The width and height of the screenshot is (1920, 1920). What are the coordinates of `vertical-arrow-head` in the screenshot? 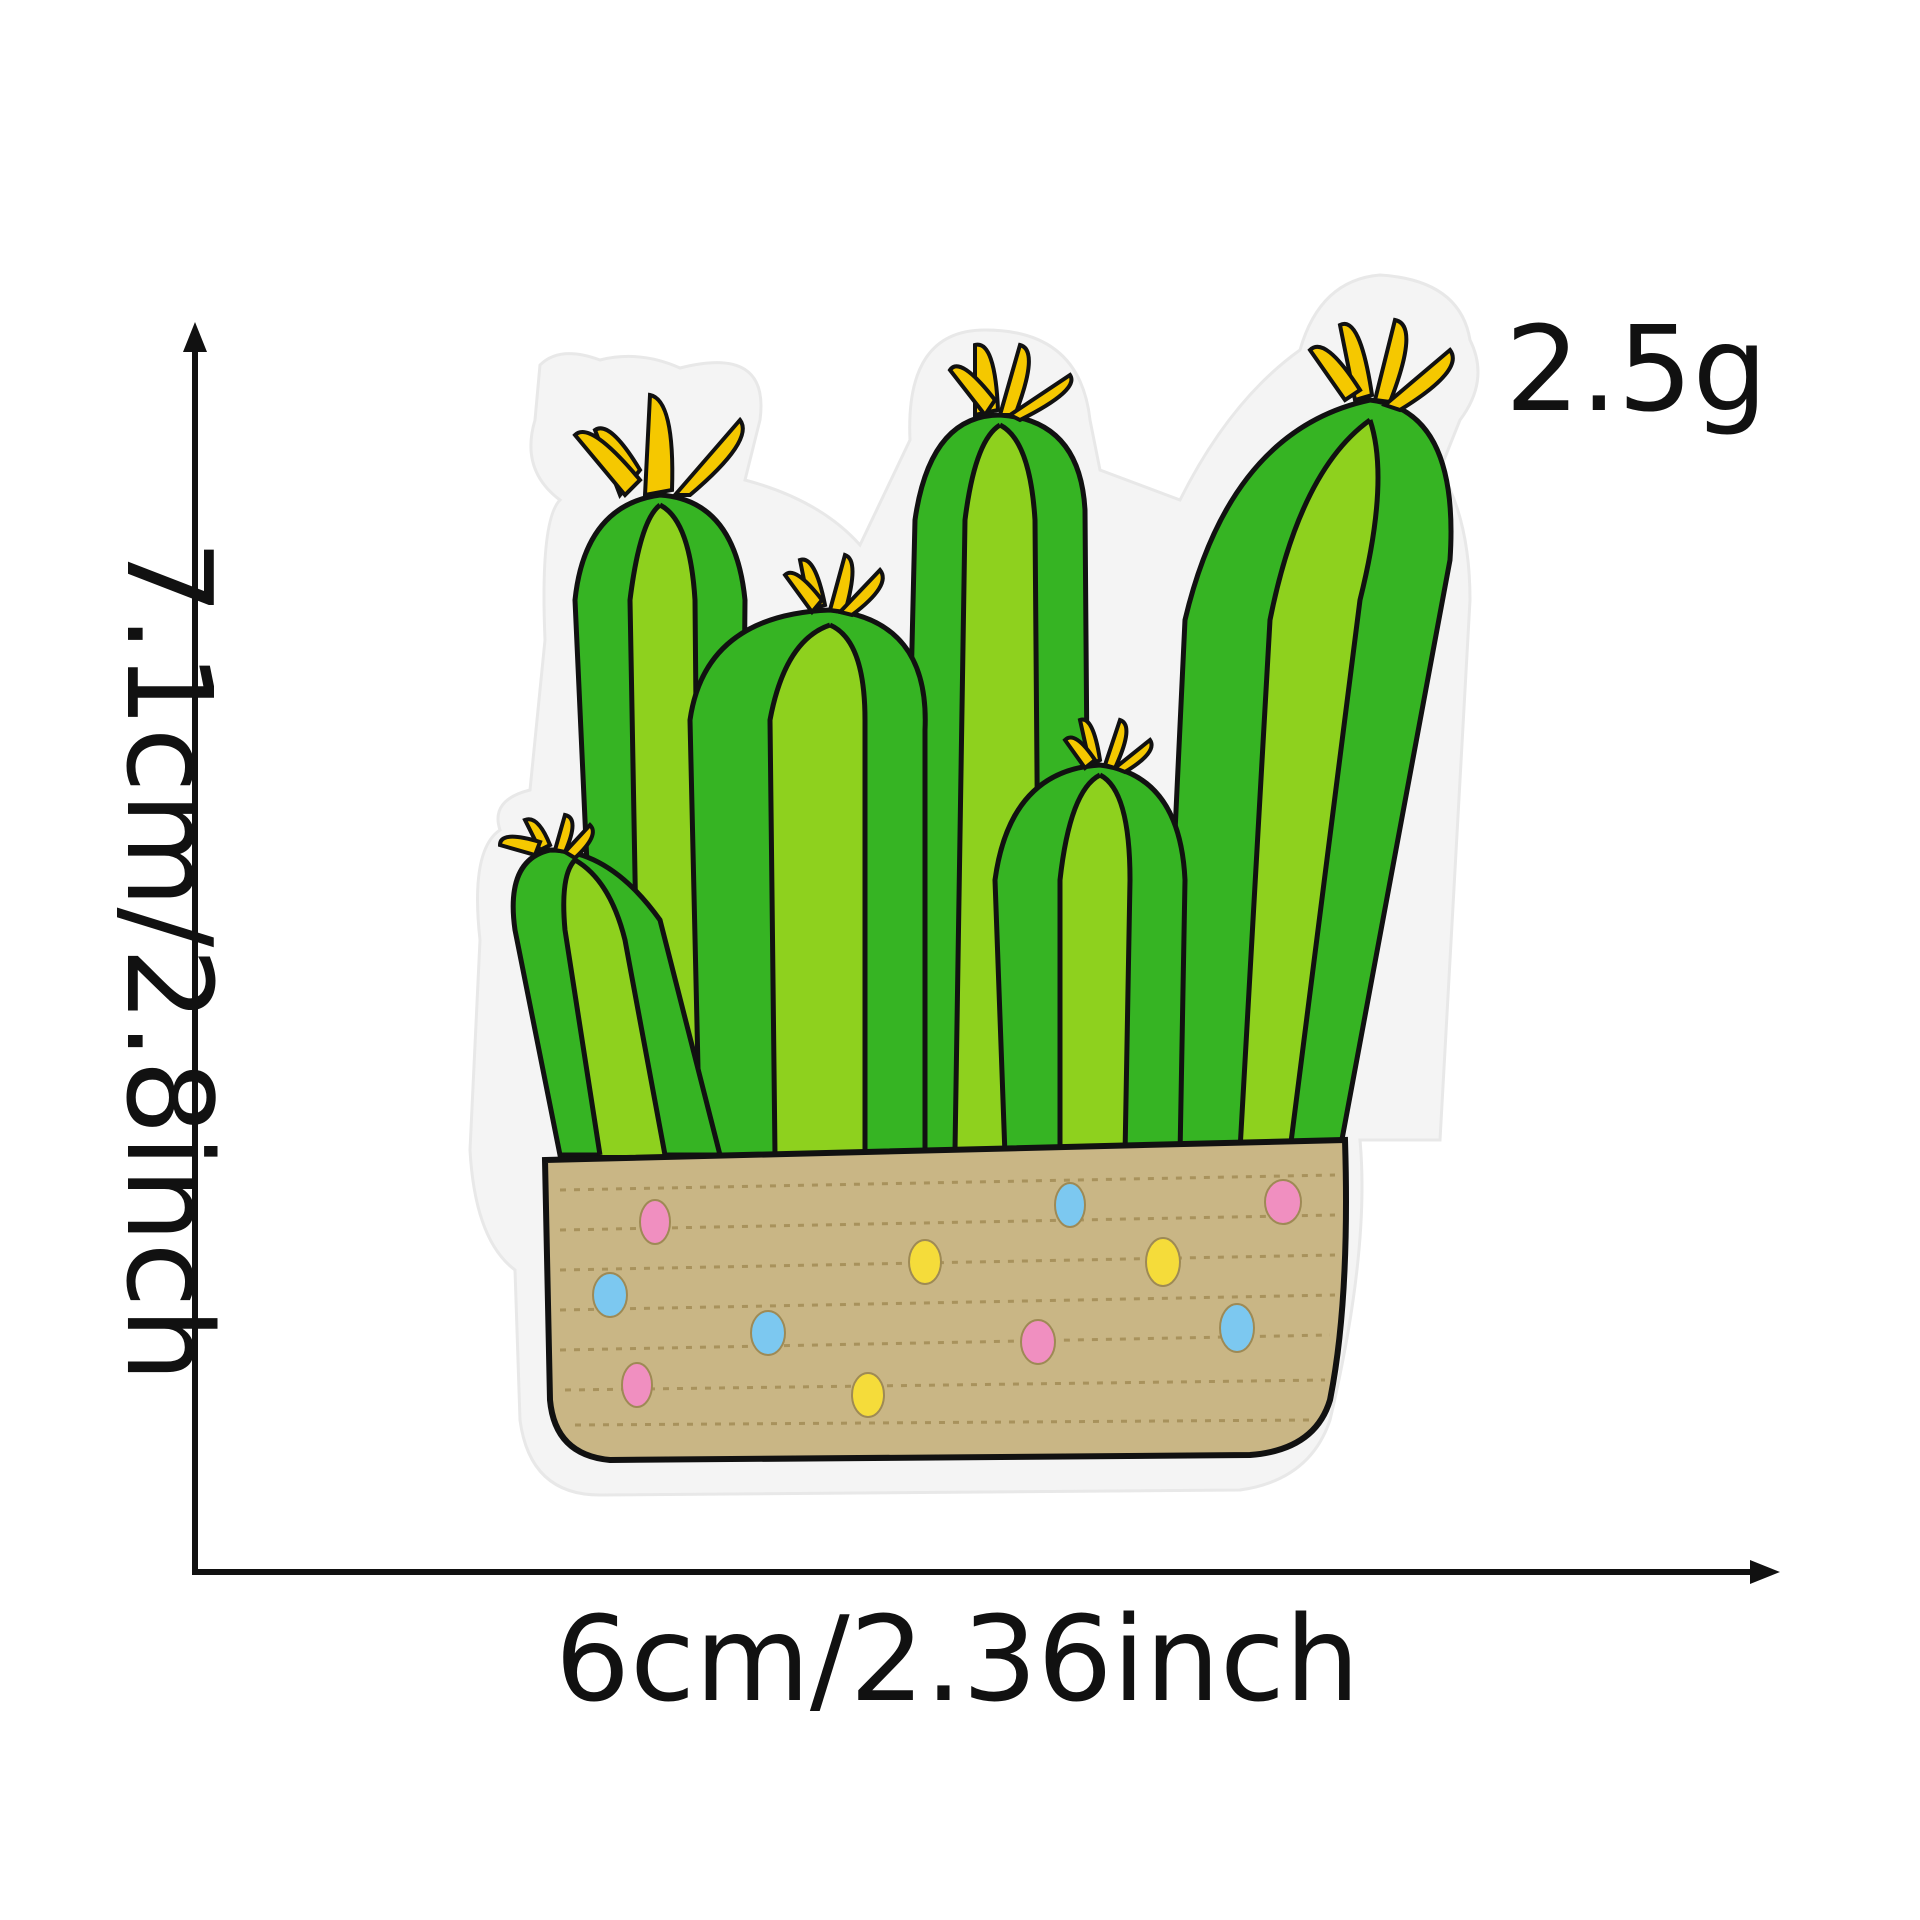 It's located at (195, 337).